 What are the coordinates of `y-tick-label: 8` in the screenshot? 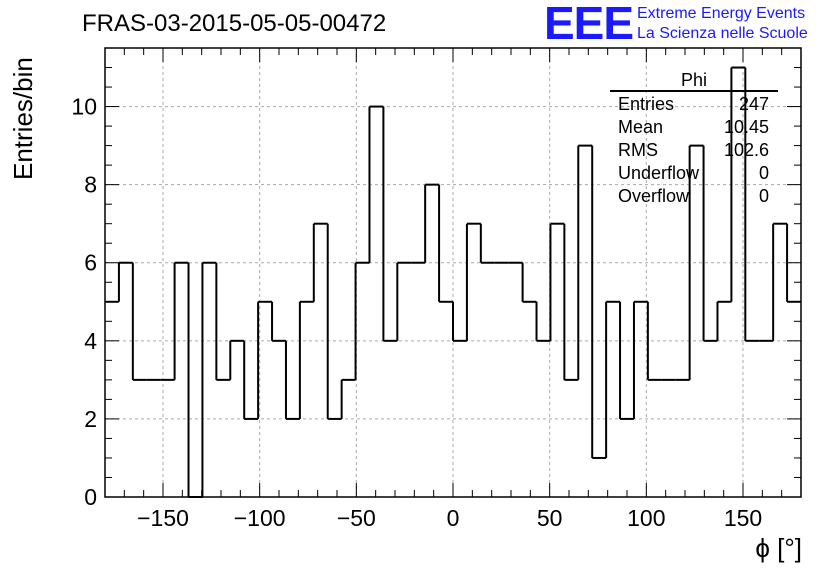 It's located at (90, 185).